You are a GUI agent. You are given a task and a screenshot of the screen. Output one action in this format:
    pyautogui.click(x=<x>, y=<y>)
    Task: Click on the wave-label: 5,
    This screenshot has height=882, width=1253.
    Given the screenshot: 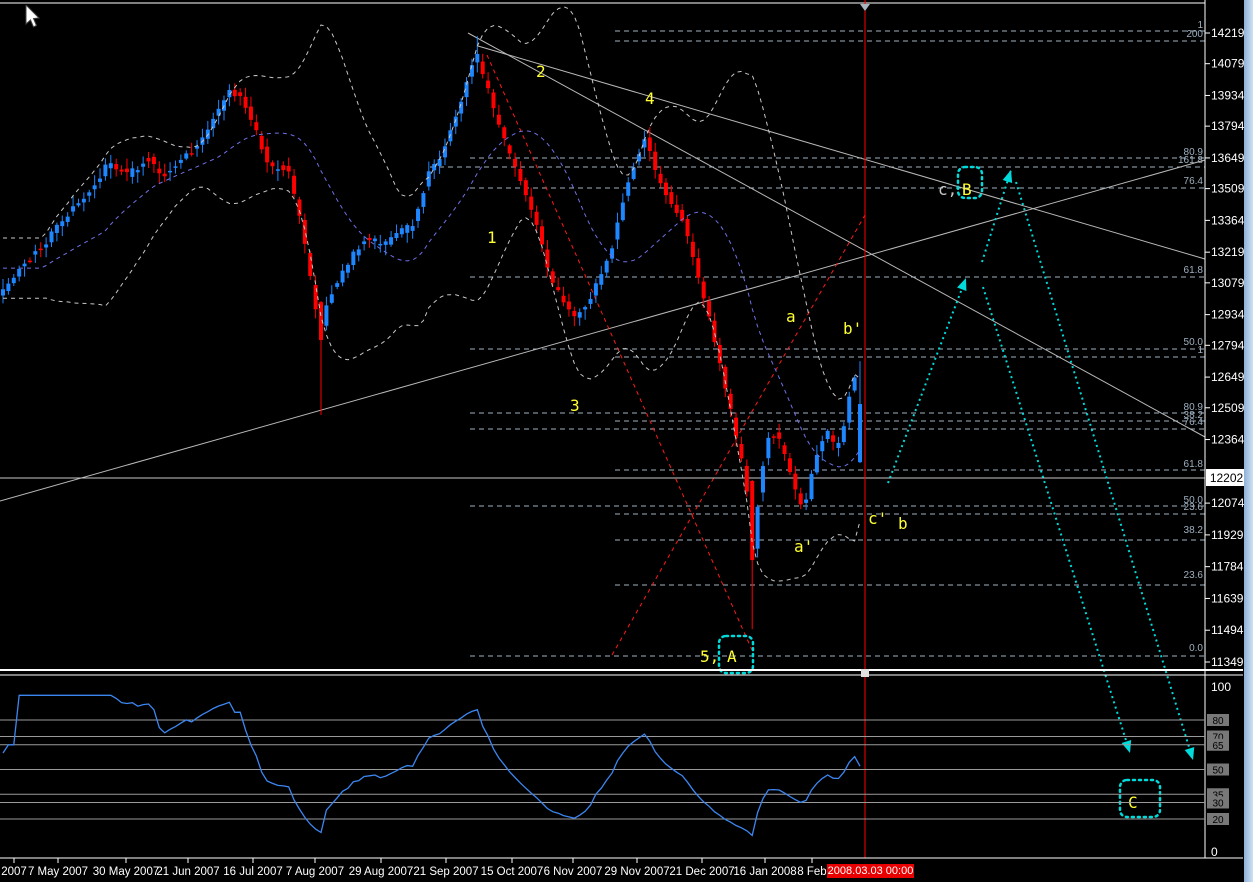 What is the action you would take?
    pyautogui.click(x=709, y=656)
    